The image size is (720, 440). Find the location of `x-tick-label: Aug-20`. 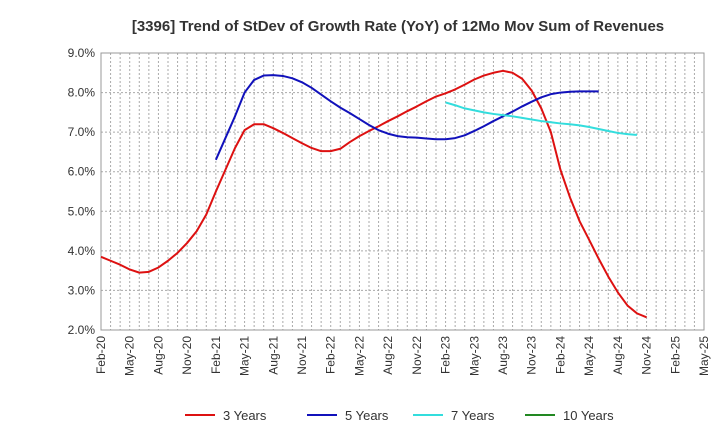

x-tick-label: Aug-20 is located at coordinates (158, 355).